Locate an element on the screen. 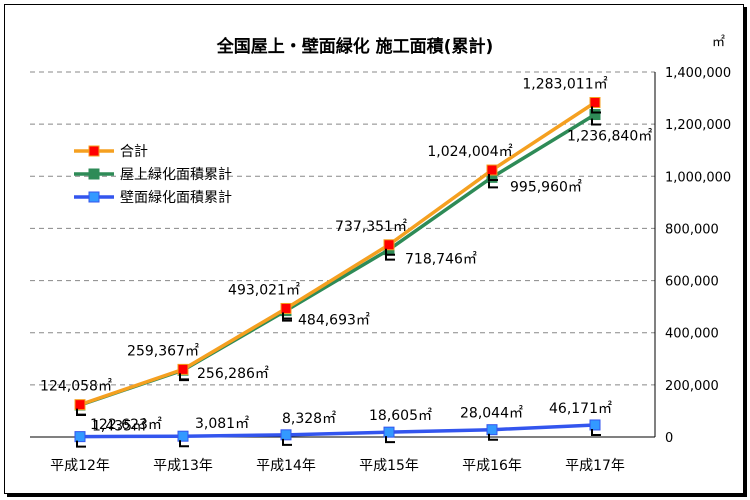  legend-entry-label: 屋上緑化面積累計 is located at coordinates (176, 175).